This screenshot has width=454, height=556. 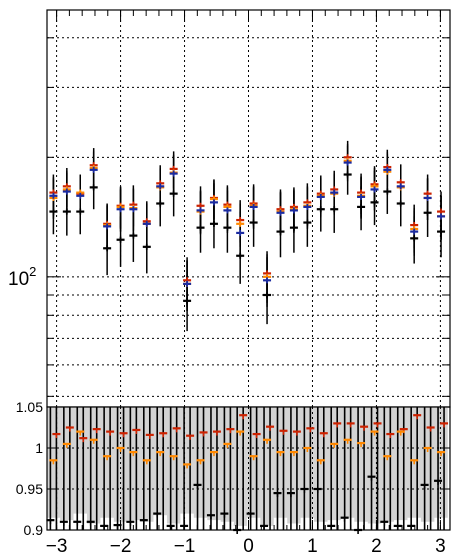 What do you see at coordinates (185, 546) in the screenshot?
I see `ratio-x-tick-label: −1` at bounding box center [185, 546].